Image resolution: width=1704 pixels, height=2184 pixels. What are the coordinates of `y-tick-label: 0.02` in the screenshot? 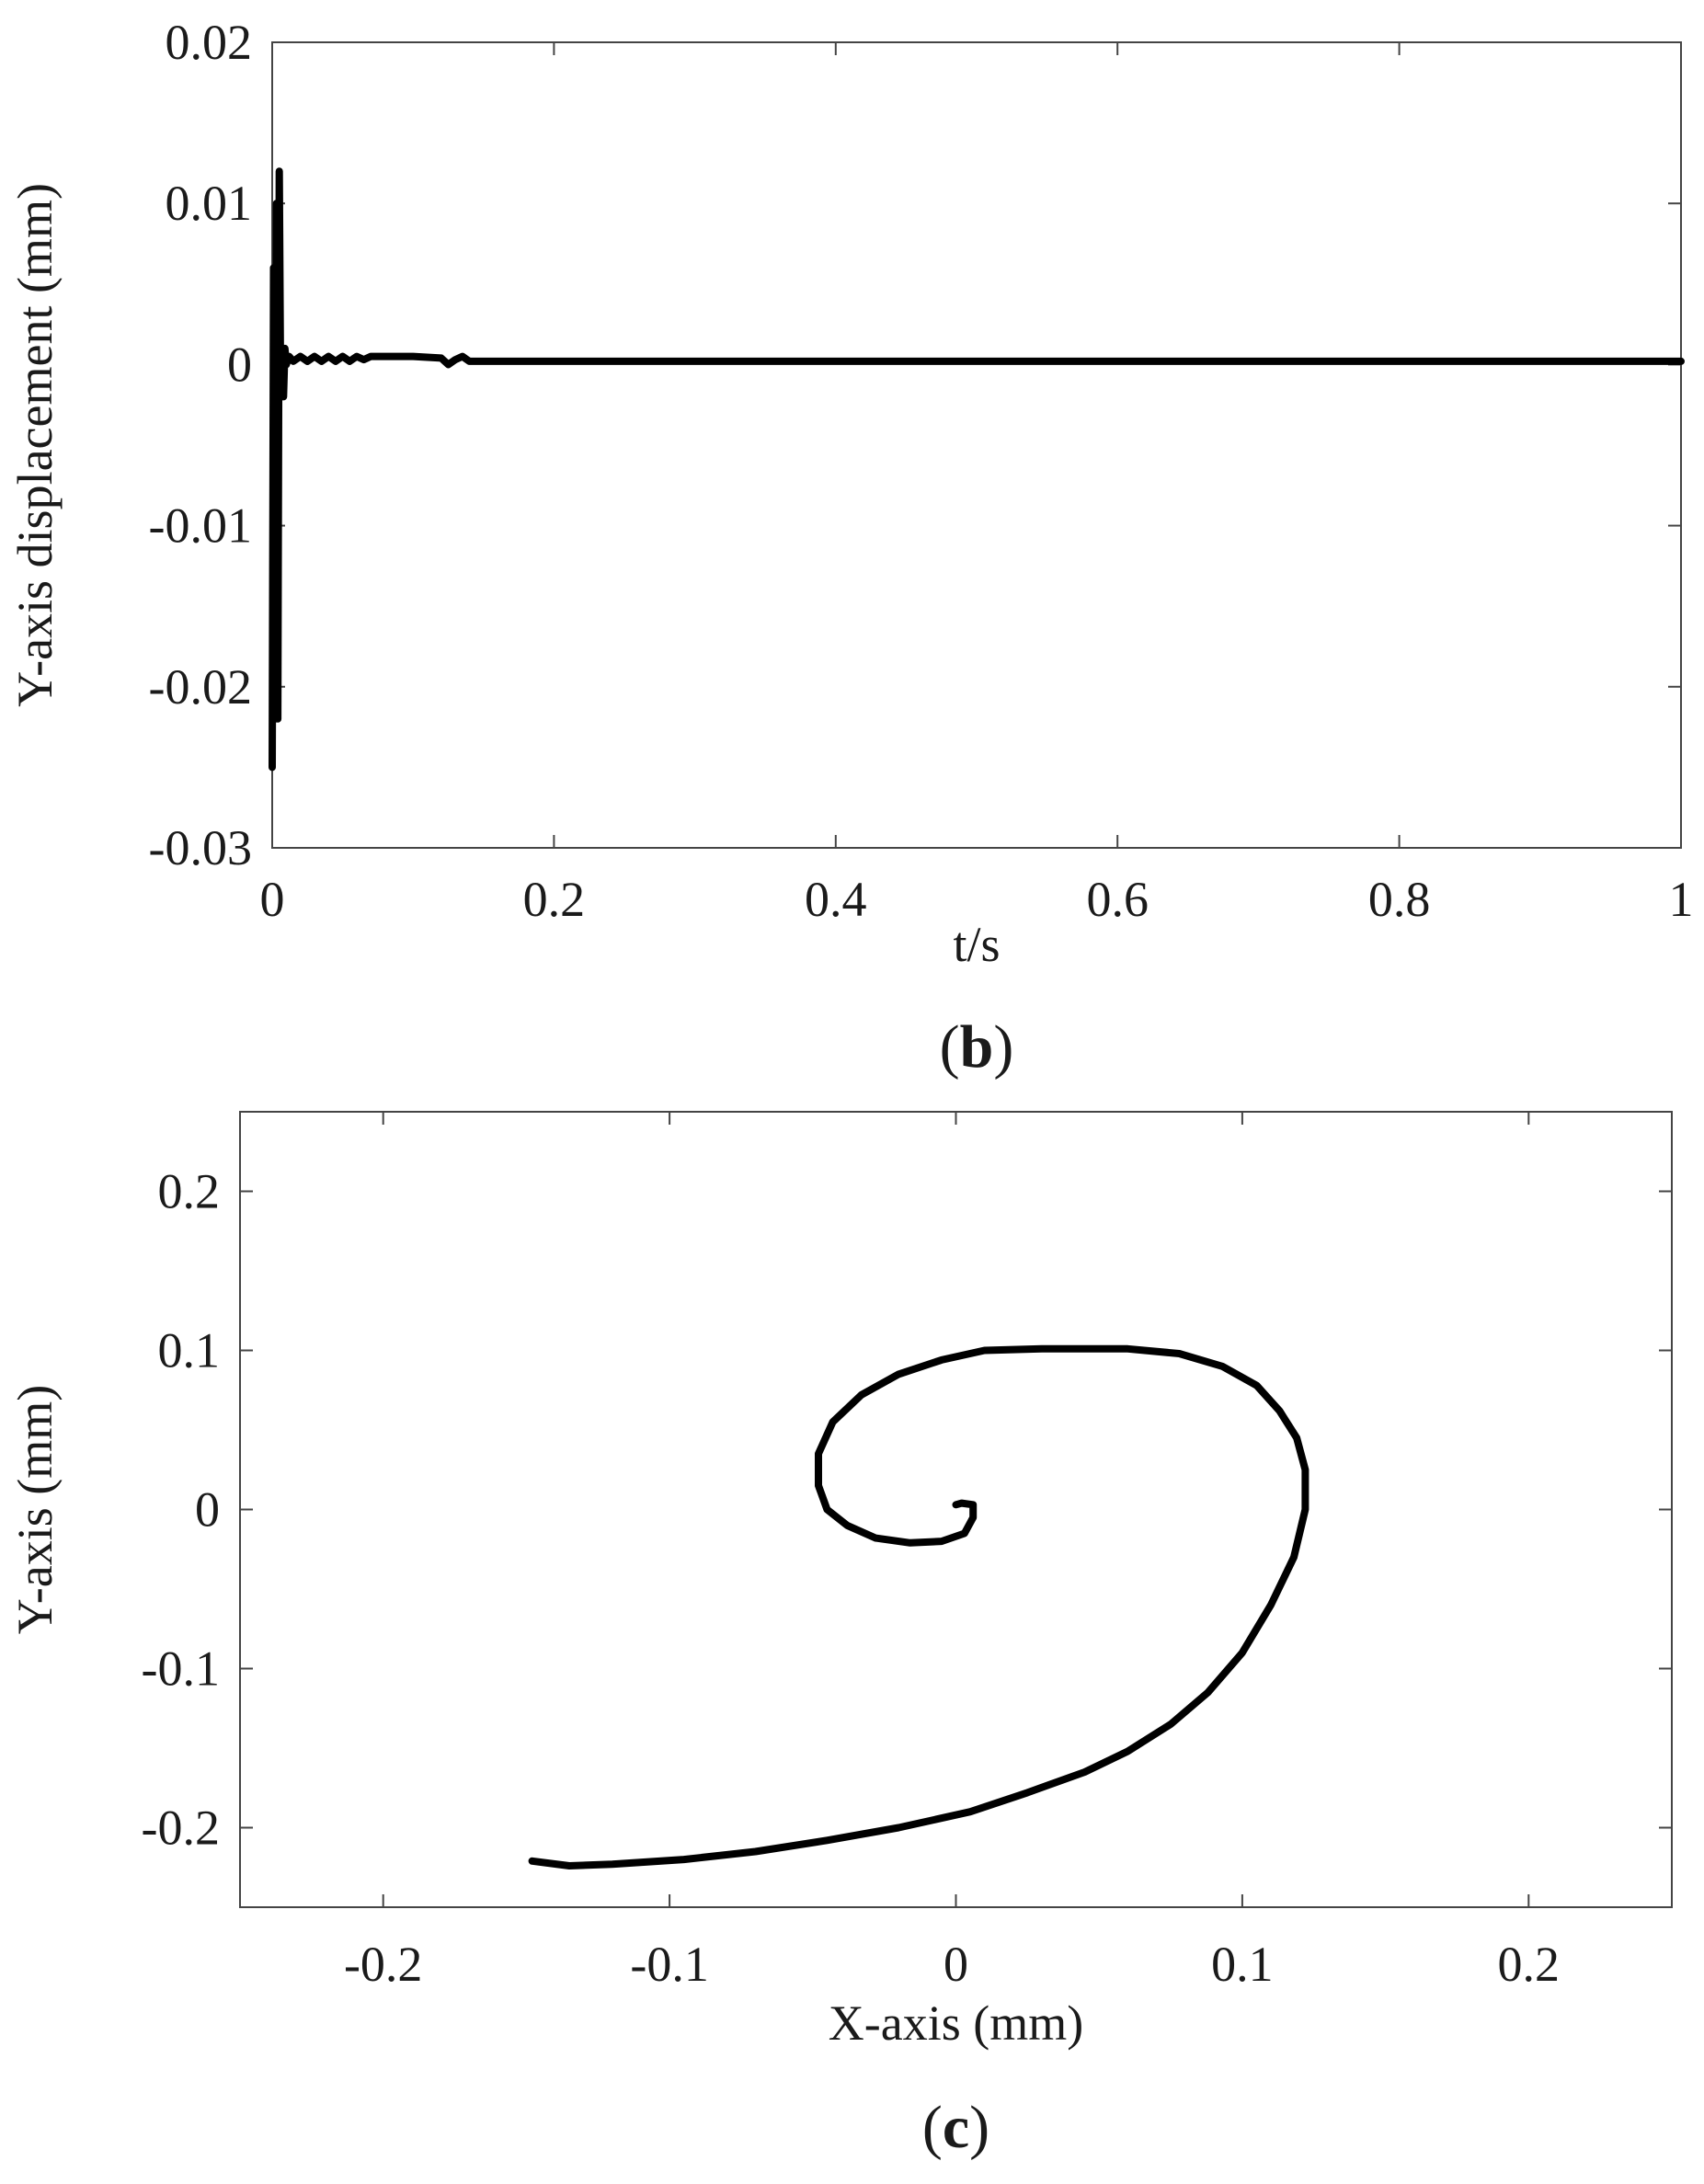 It's located at (209, 42).